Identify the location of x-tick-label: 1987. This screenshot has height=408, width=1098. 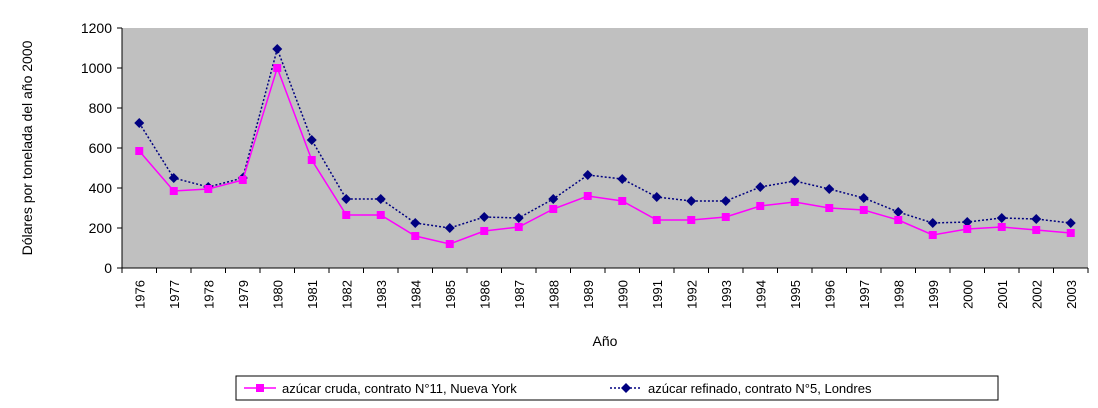
(519, 294).